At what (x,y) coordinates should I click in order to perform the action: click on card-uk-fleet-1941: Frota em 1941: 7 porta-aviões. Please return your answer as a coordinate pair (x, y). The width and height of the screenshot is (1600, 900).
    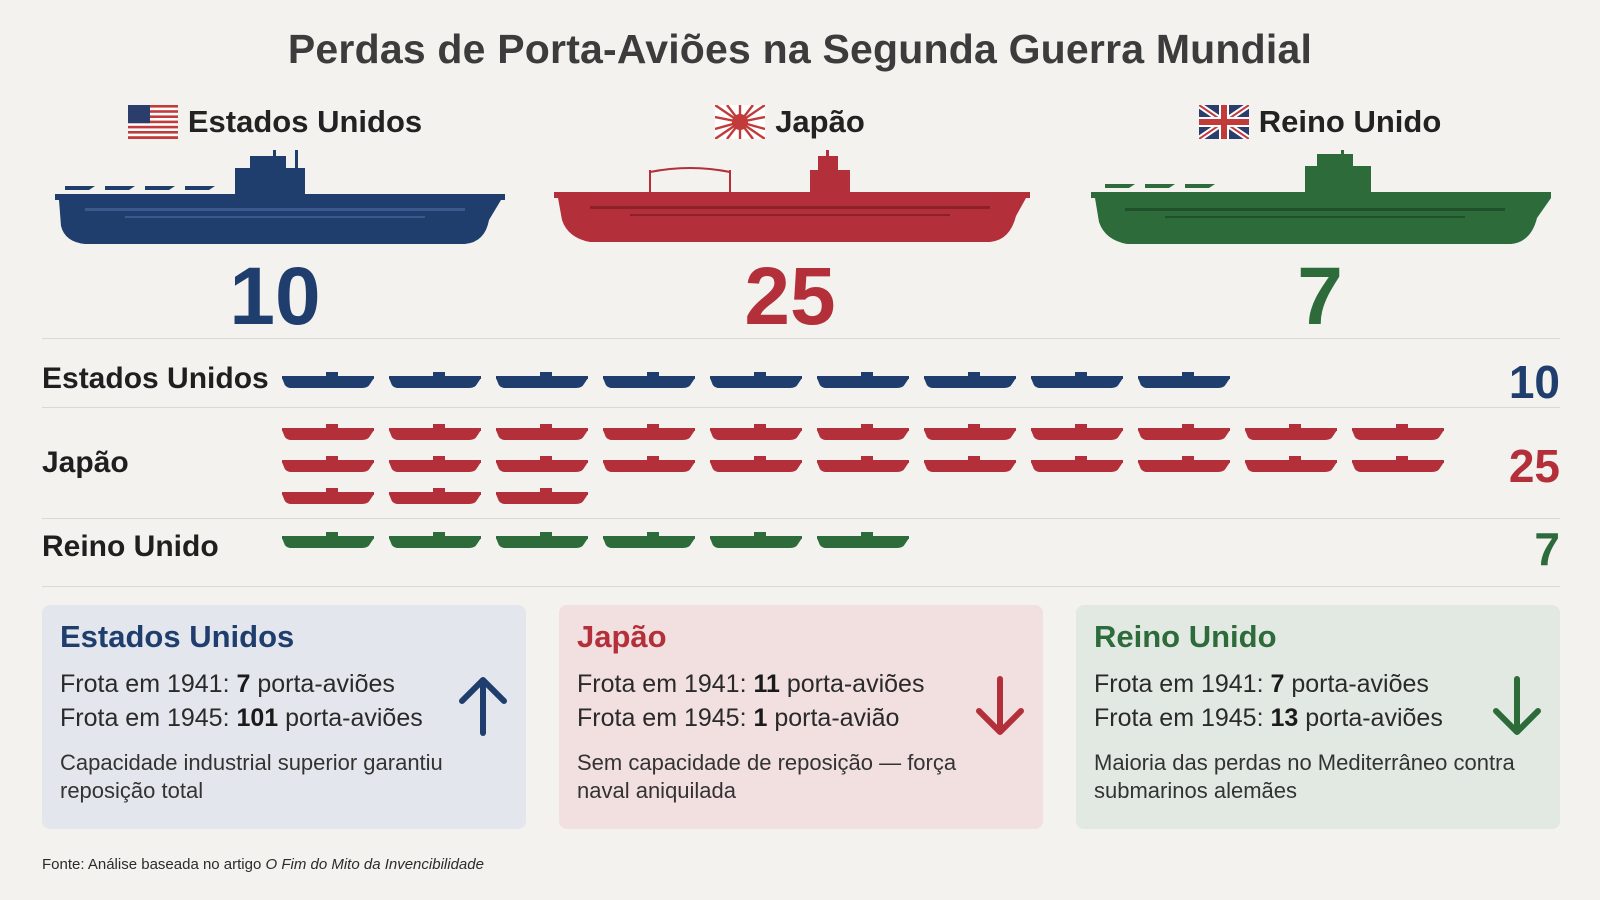
    Looking at the image, I should click on (1261, 684).